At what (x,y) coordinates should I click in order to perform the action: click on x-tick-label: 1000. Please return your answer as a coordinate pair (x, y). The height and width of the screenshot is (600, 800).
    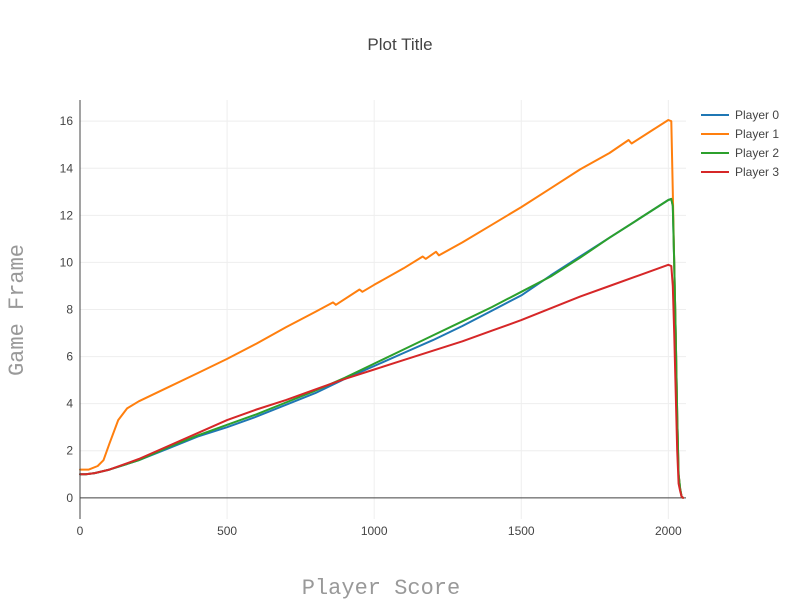
    Looking at the image, I should click on (374, 531).